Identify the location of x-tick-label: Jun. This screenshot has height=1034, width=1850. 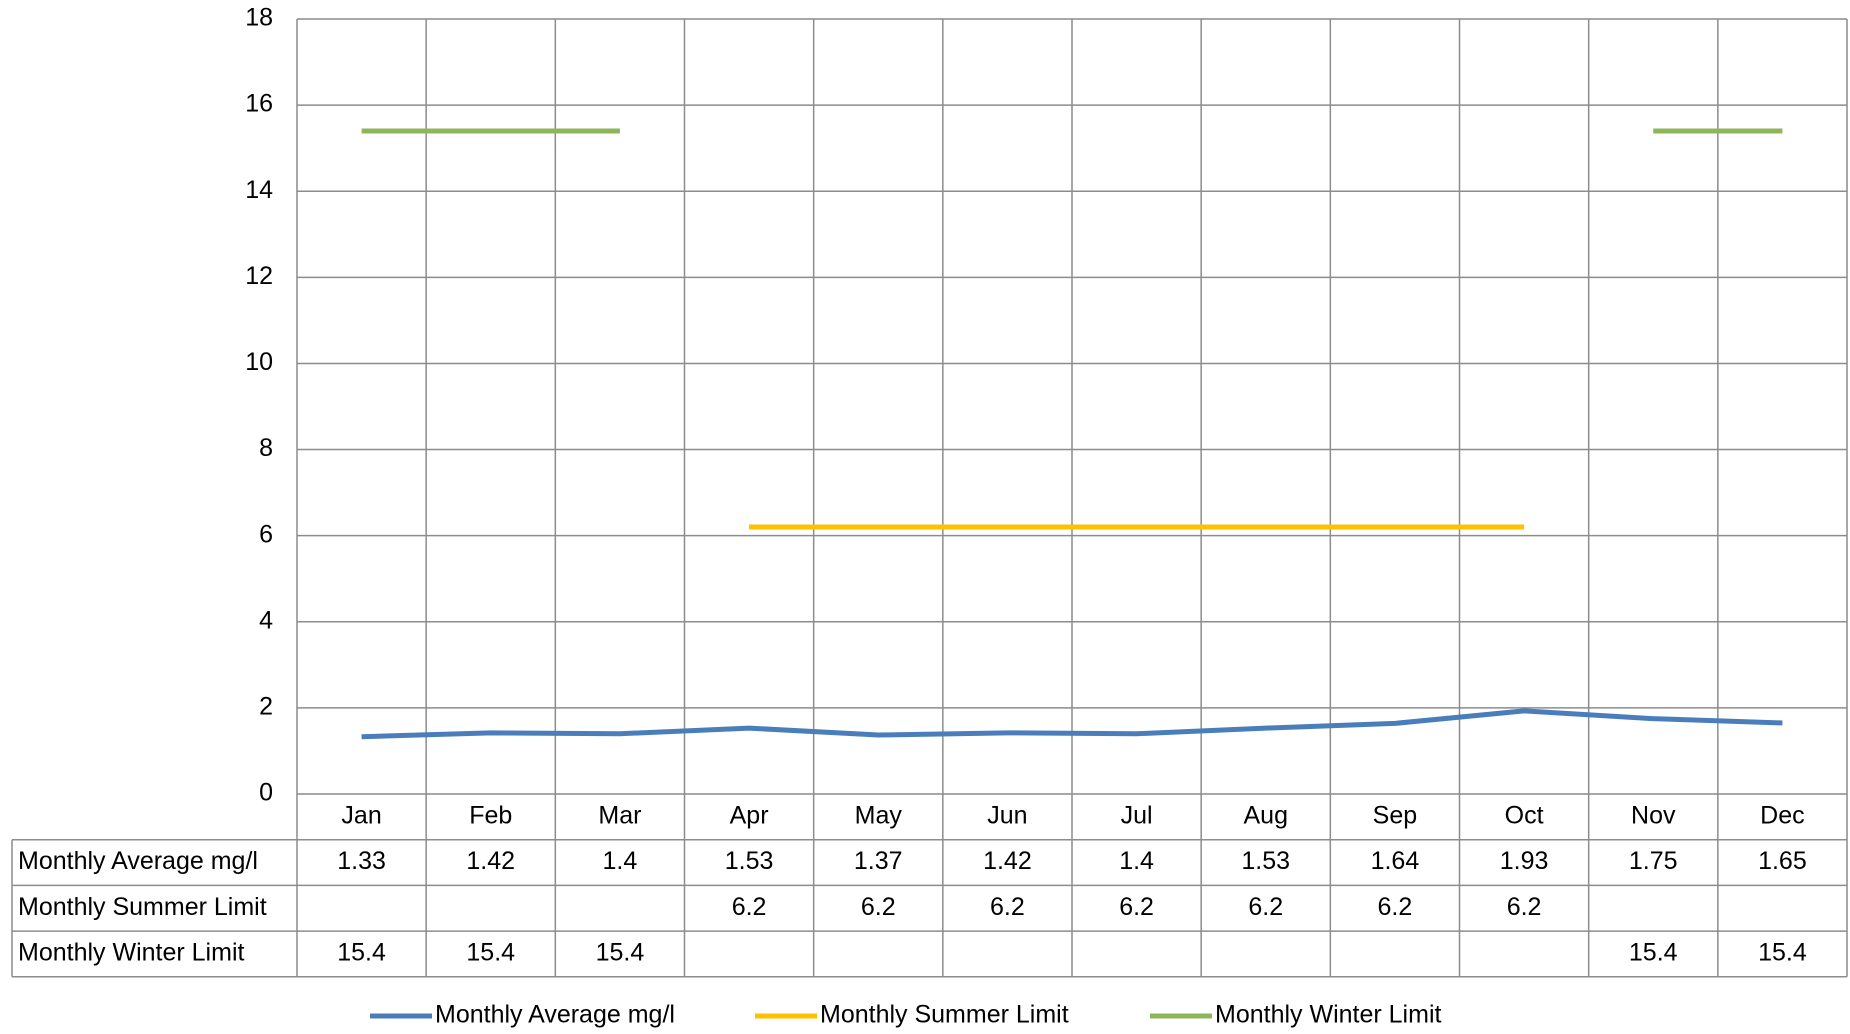
(1007, 815).